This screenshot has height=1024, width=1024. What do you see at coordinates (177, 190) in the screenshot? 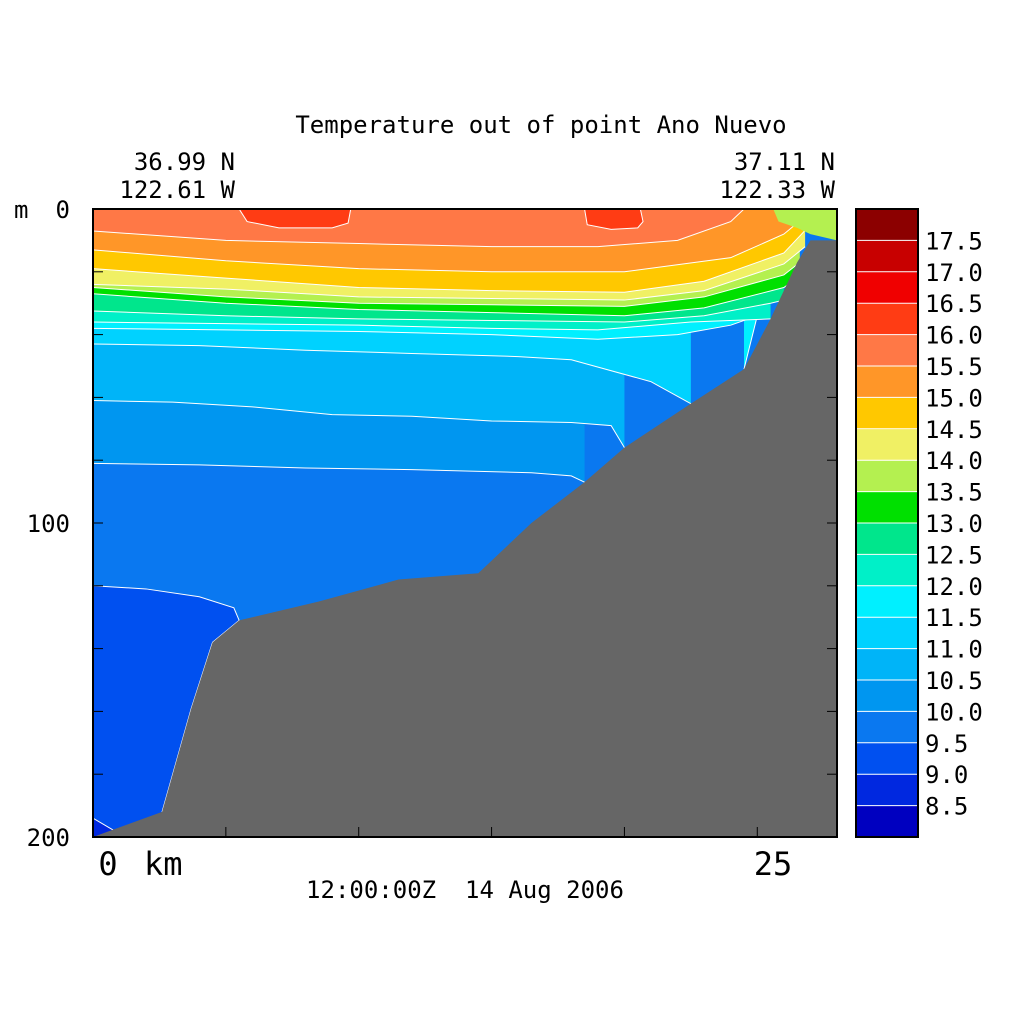
I see `start-longitude: 122.61 W` at bounding box center [177, 190].